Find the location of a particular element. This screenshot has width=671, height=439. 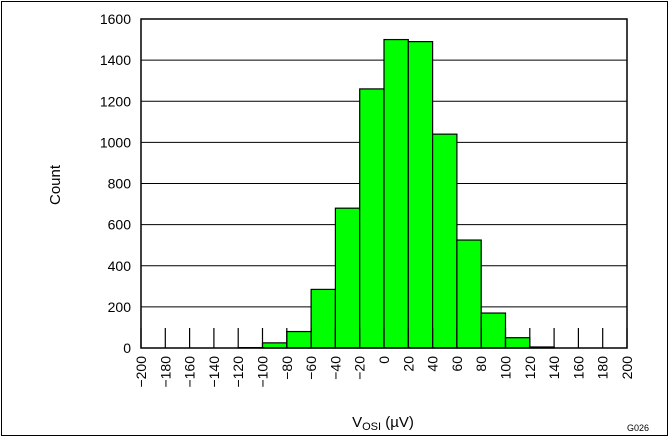

x-axis-label-subscript: OSI is located at coordinates (371, 427).